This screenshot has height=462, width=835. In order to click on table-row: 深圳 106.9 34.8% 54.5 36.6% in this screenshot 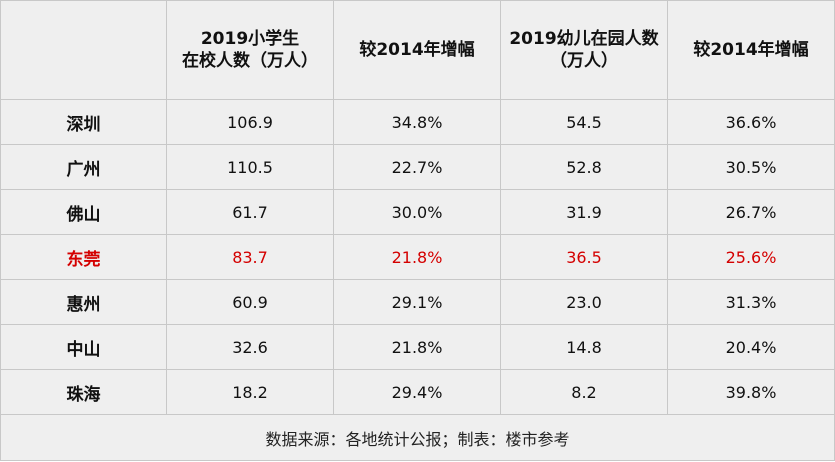, I will do `click(417, 122)`.